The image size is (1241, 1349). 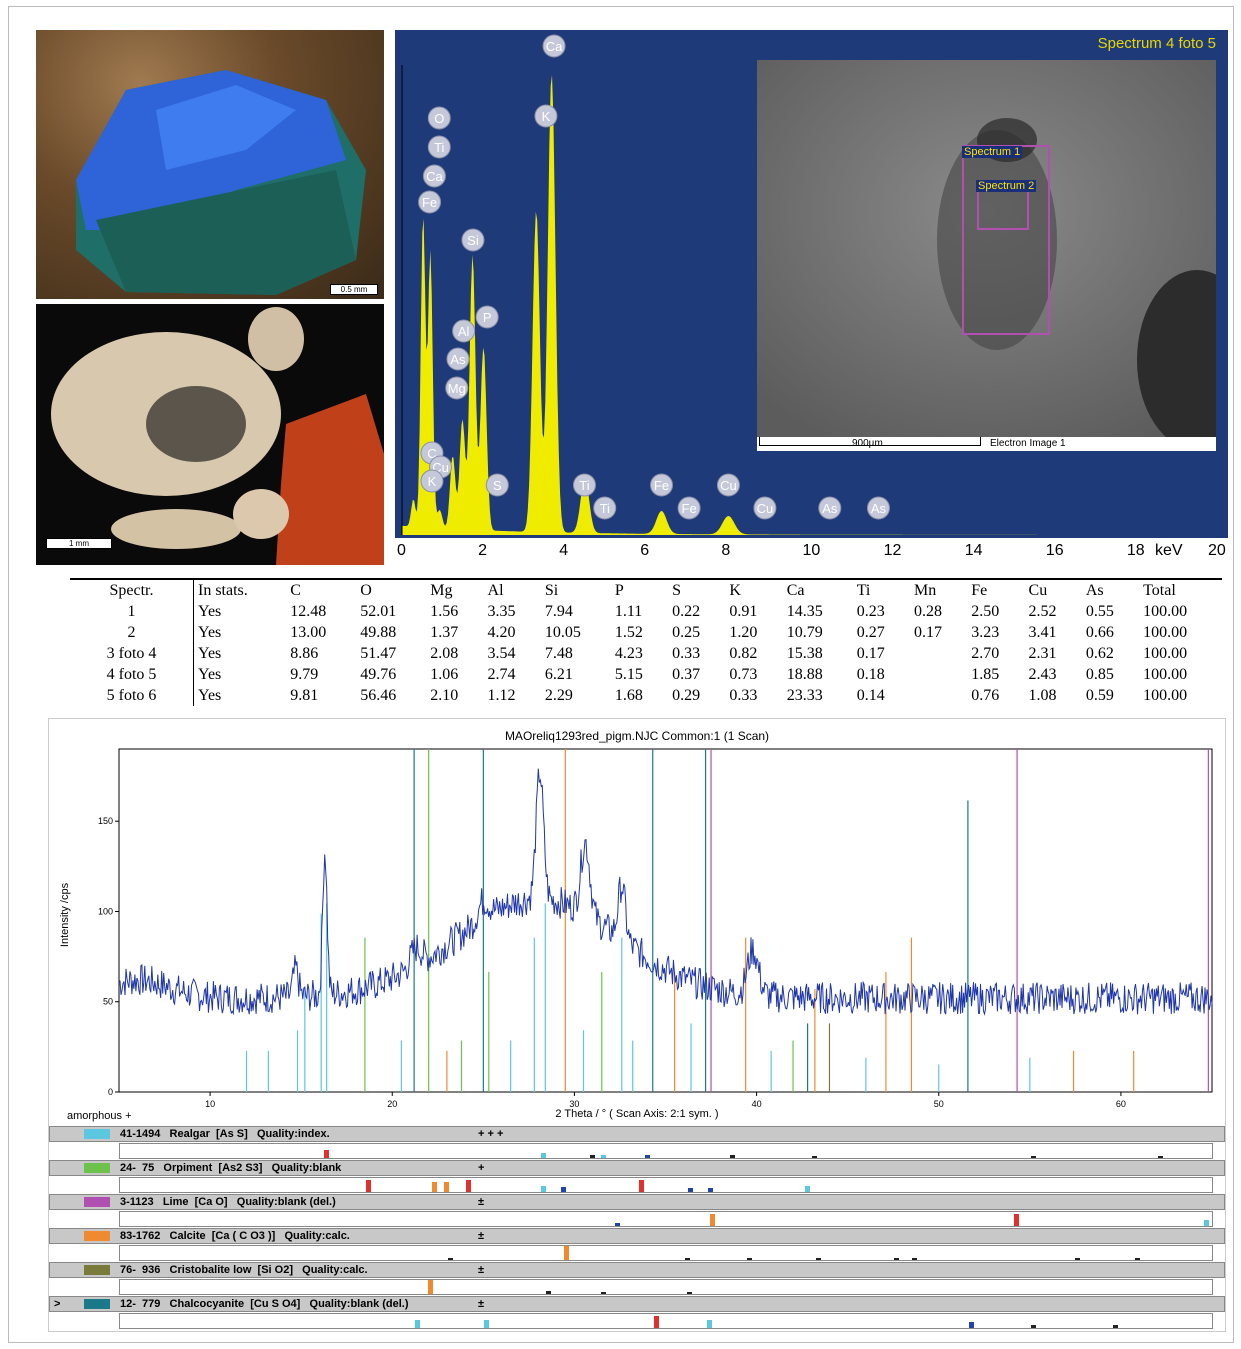 I want to click on xrd-y-tick: 100, so click(x=105, y=911).